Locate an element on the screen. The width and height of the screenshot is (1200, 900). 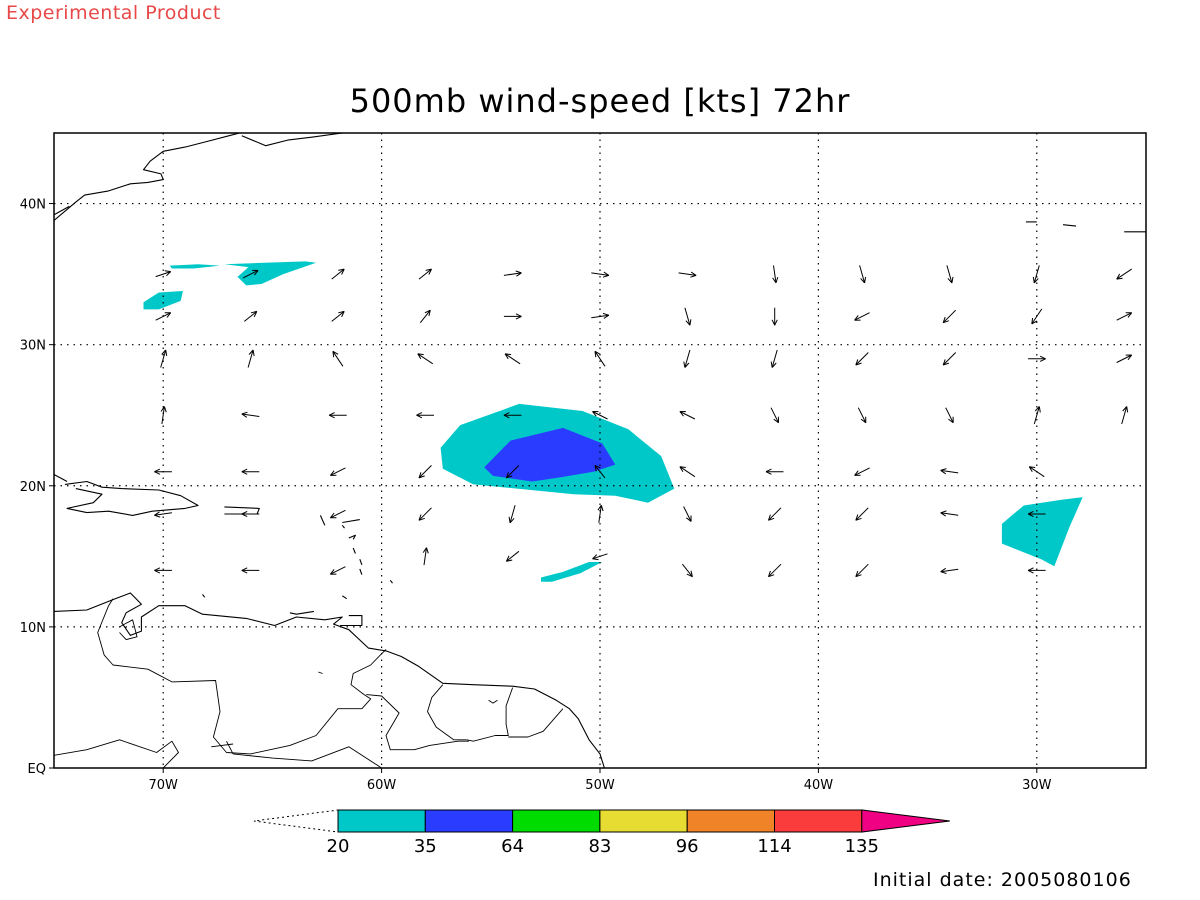
lat-tick-label: EQ is located at coordinates (37, 769).